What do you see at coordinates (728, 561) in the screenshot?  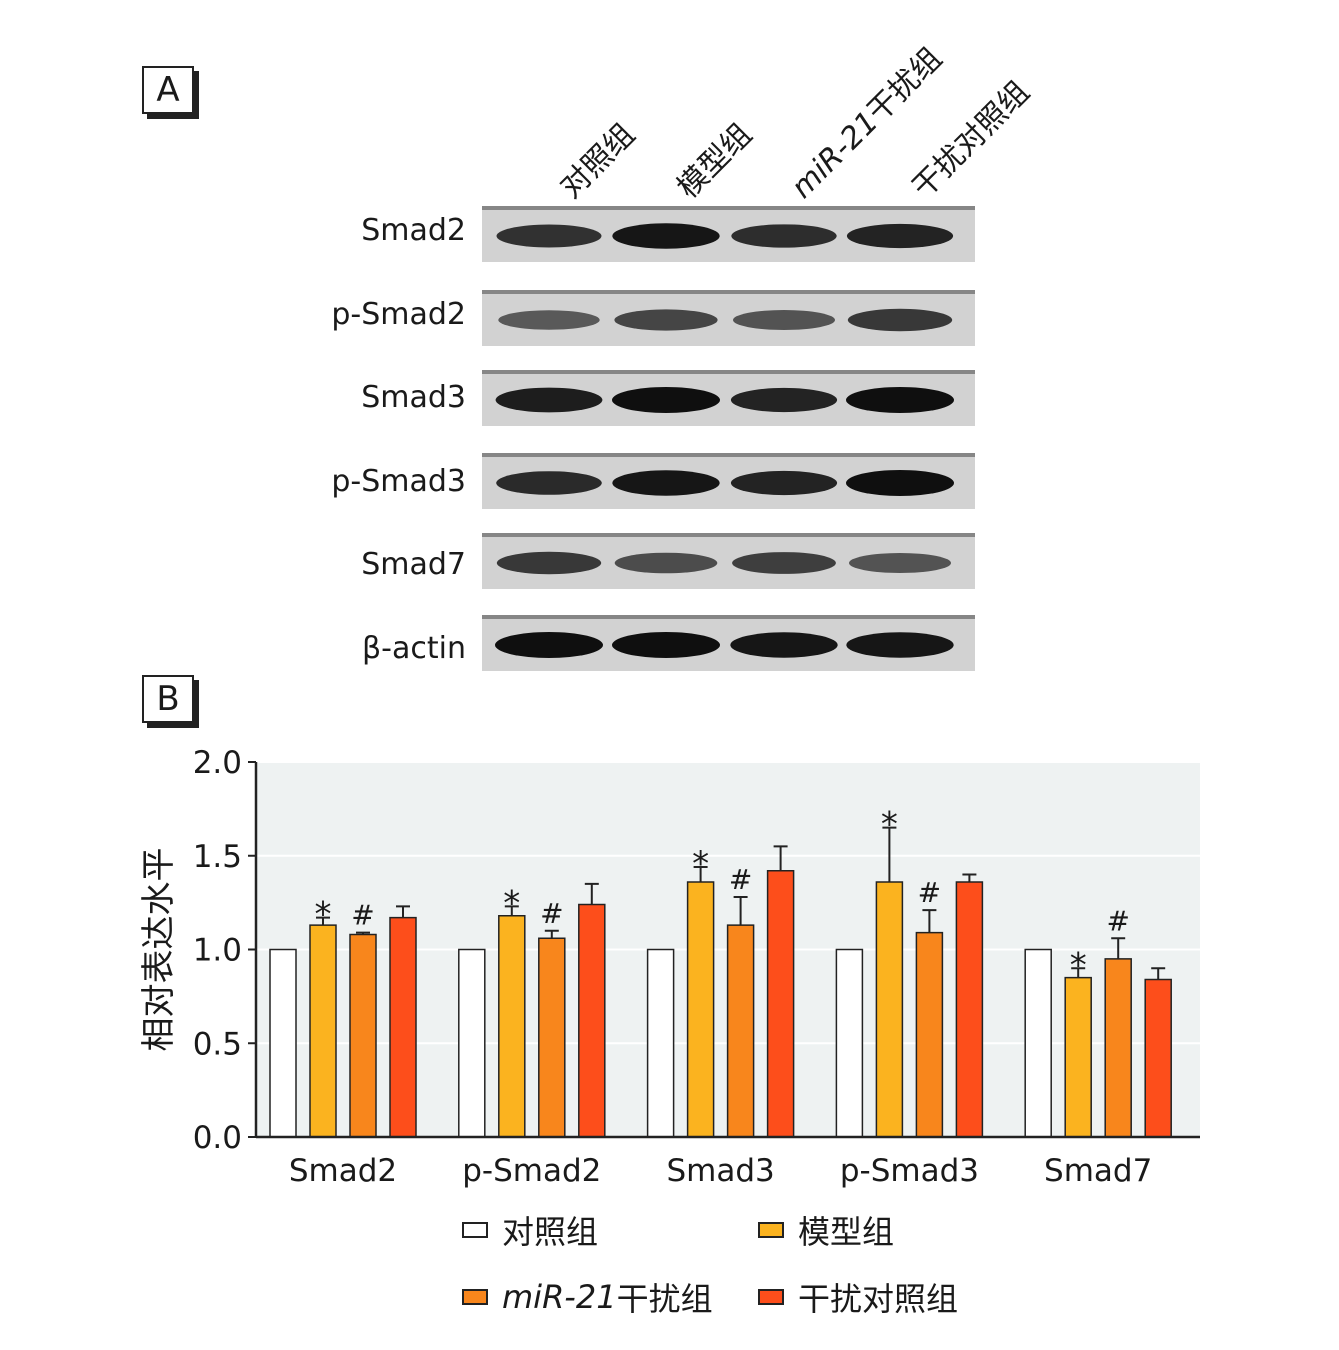 I see `blot-strip-smad7` at bounding box center [728, 561].